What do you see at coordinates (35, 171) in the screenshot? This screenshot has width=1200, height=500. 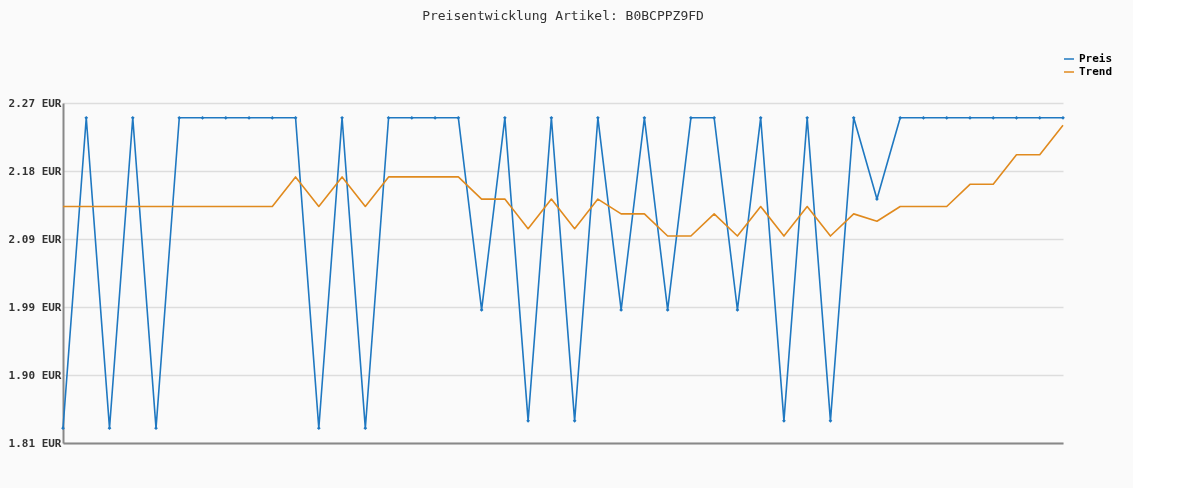 I see `y-tick-label: 2.18 EUR` at bounding box center [35, 171].